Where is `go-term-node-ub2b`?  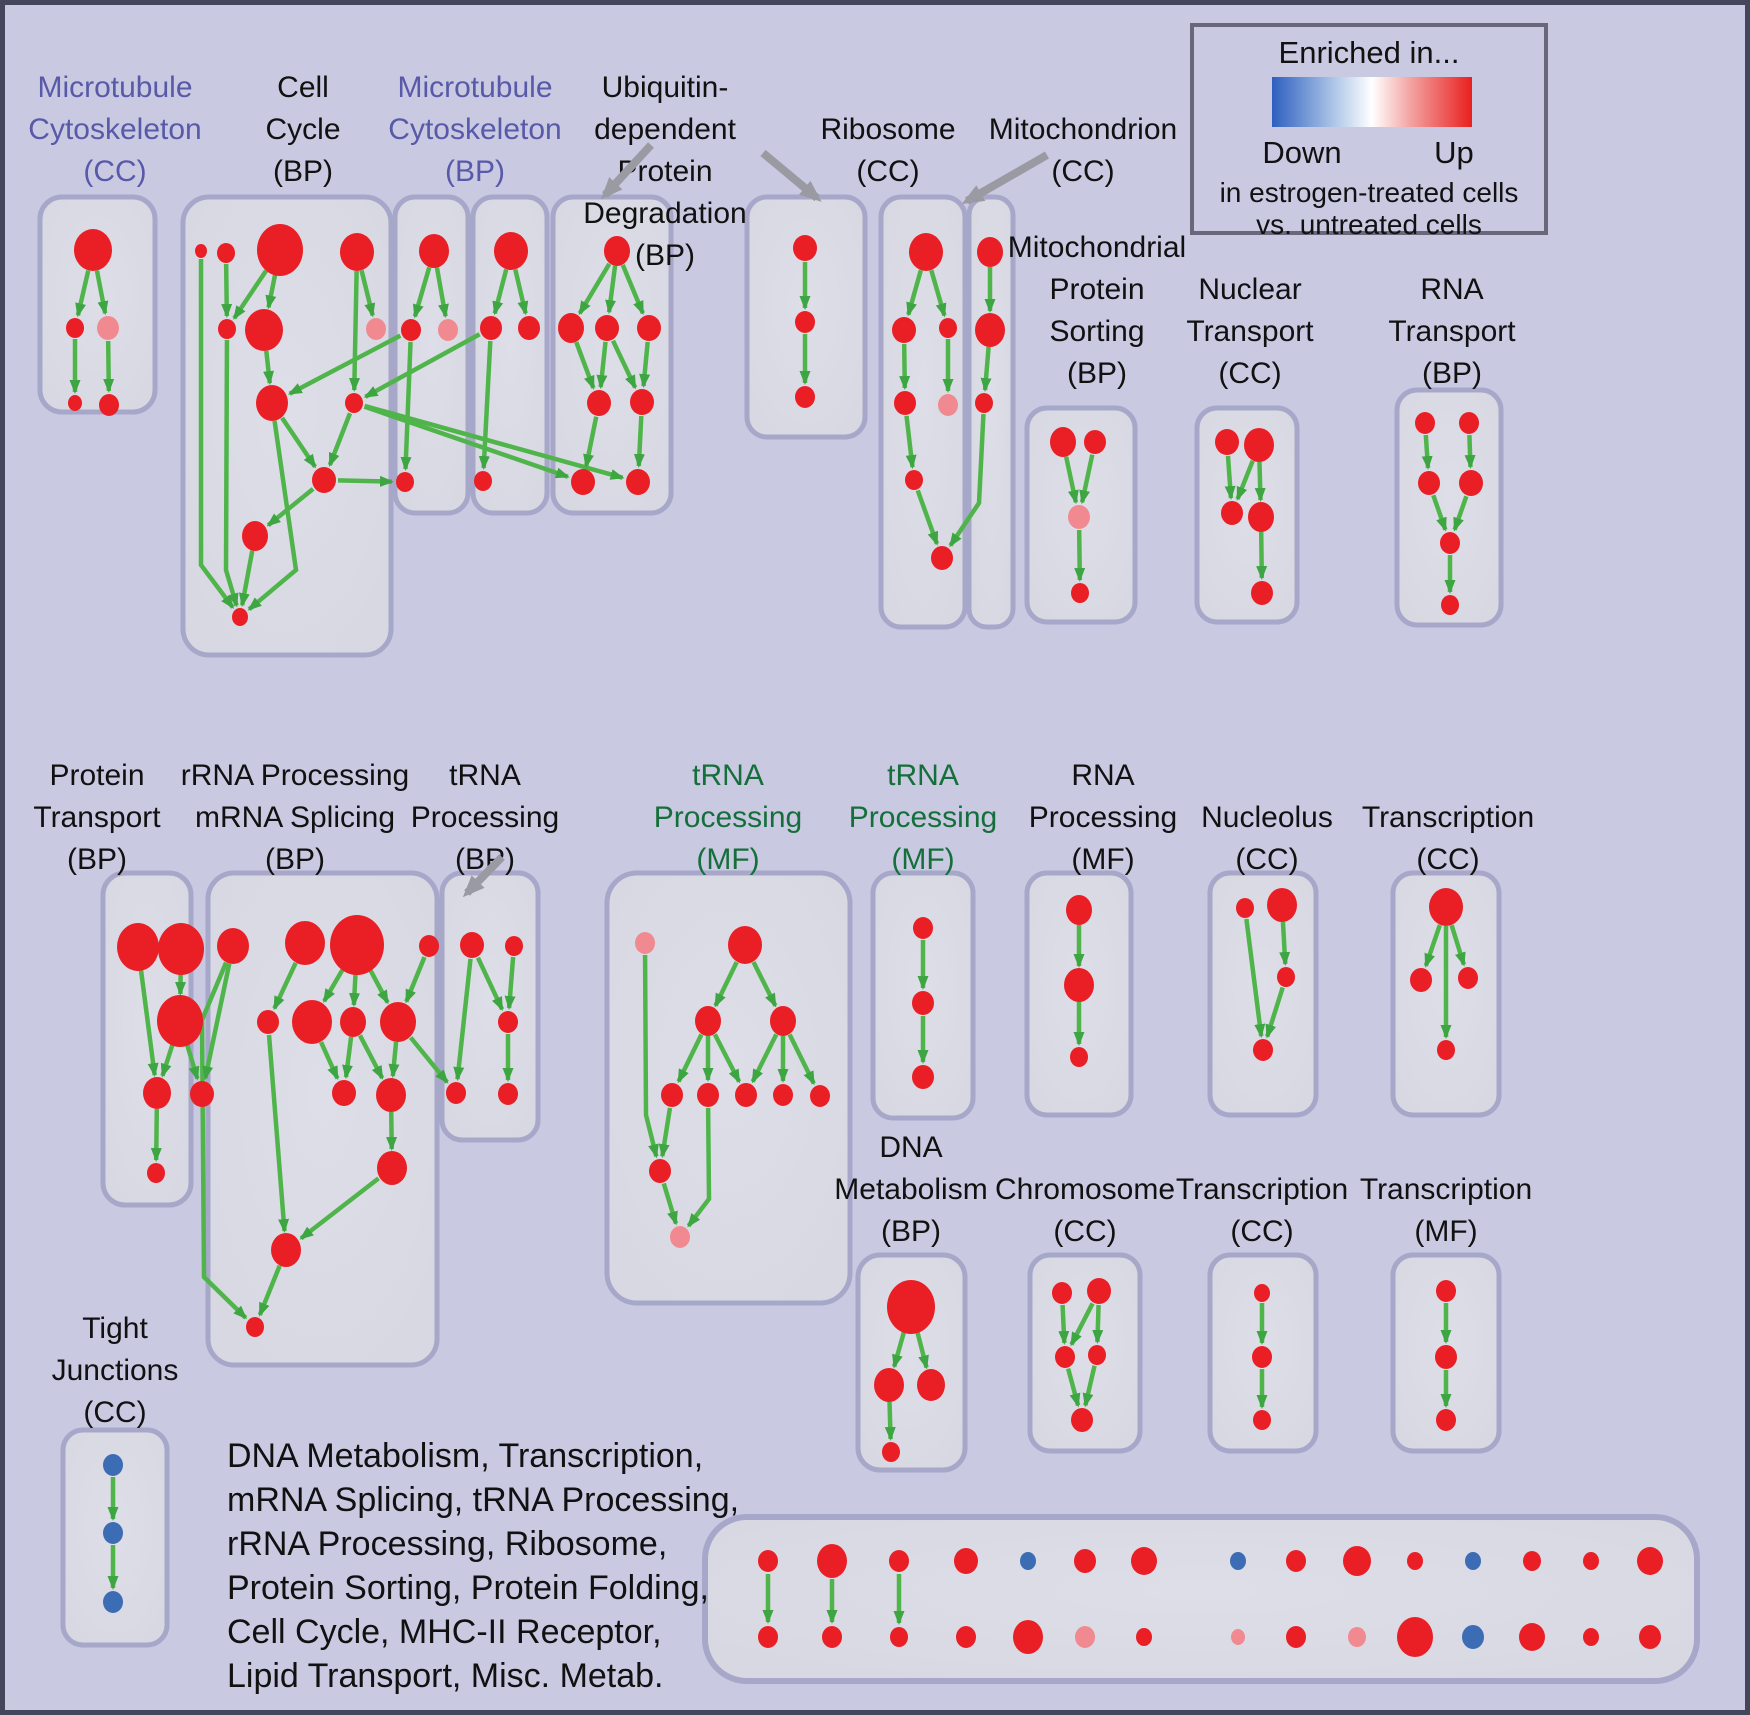
go-term-node-ub2b is located at coordinates (571, 328).